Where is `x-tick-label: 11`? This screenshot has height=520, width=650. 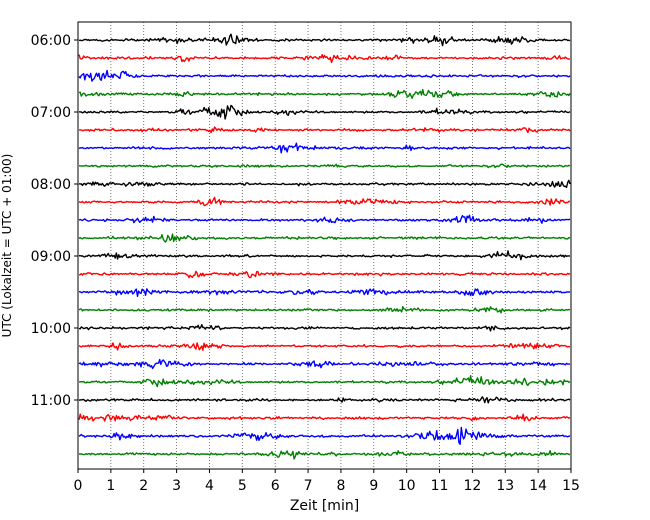
x-tick-label: 11 is located at coordinates (440, 486).